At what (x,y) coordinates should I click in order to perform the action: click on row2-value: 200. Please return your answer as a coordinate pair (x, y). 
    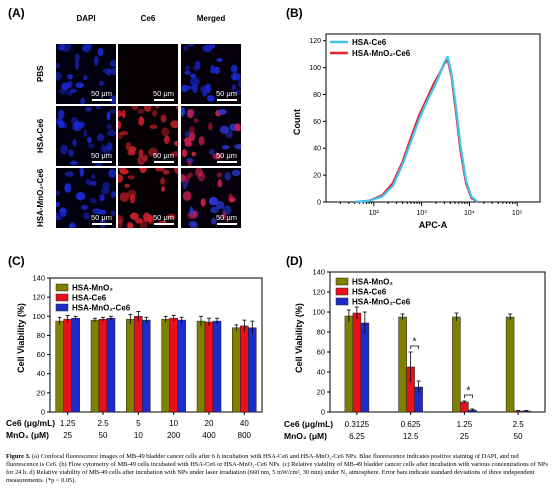
    Looking at the image, I should click on (174, 435).